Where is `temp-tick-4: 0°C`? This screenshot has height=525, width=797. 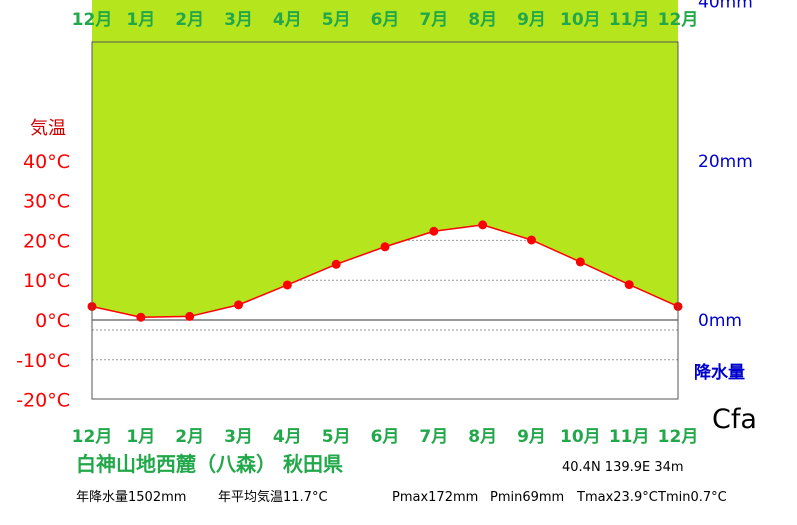
temp-tick-4: 0°C is located at coordinates (52, 321).